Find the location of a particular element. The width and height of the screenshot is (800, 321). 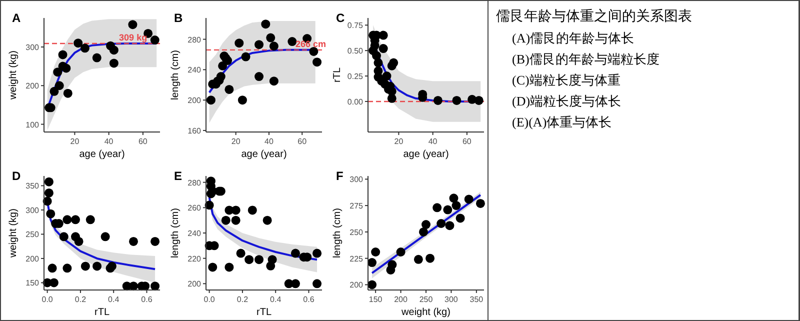

y-tick-label: 0.00 is located at coordinates (355, 101).